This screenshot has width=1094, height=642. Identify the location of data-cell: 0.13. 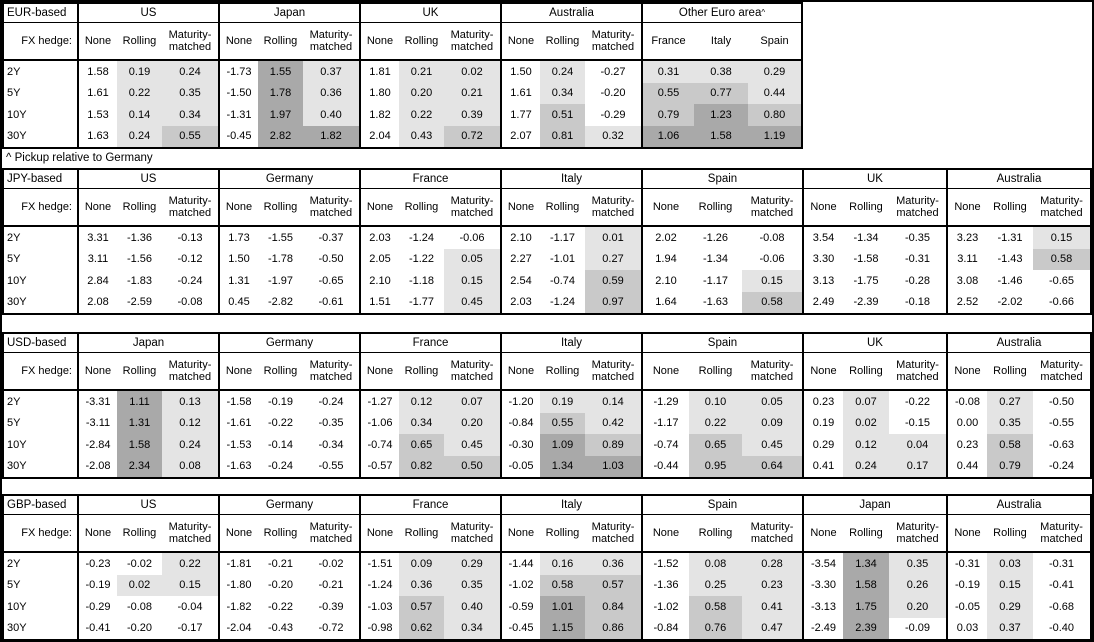
(190, 402).